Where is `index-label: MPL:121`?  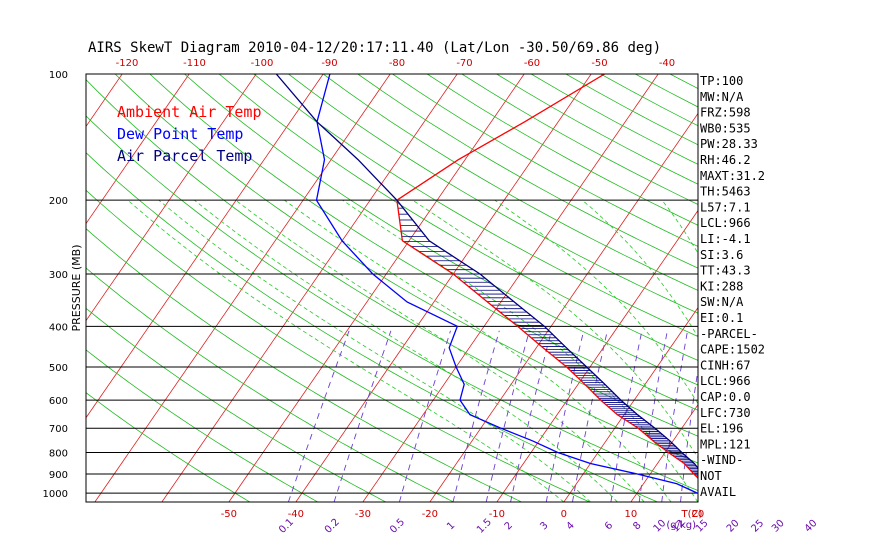
index-label: MPL:121 is located at coordinates (725, 444).